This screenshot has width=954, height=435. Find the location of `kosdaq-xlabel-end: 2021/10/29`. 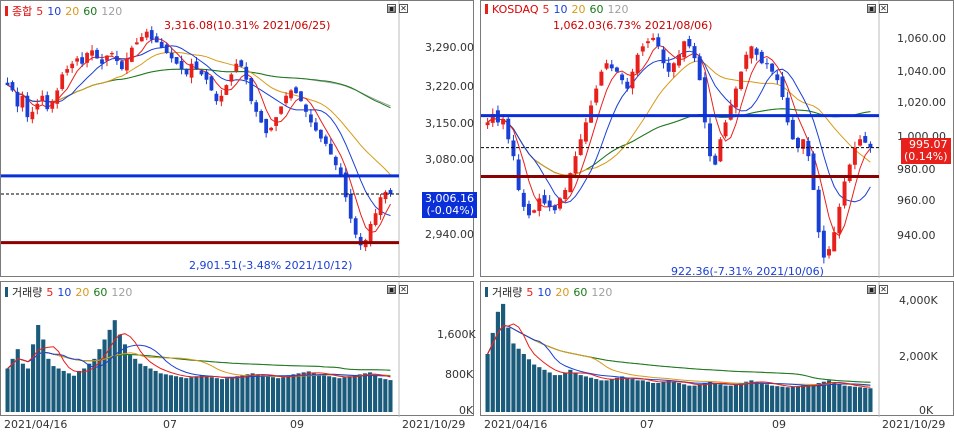

kosdaq-xlabel-end: 2021/10/29 is located at coordinates (914, 424).